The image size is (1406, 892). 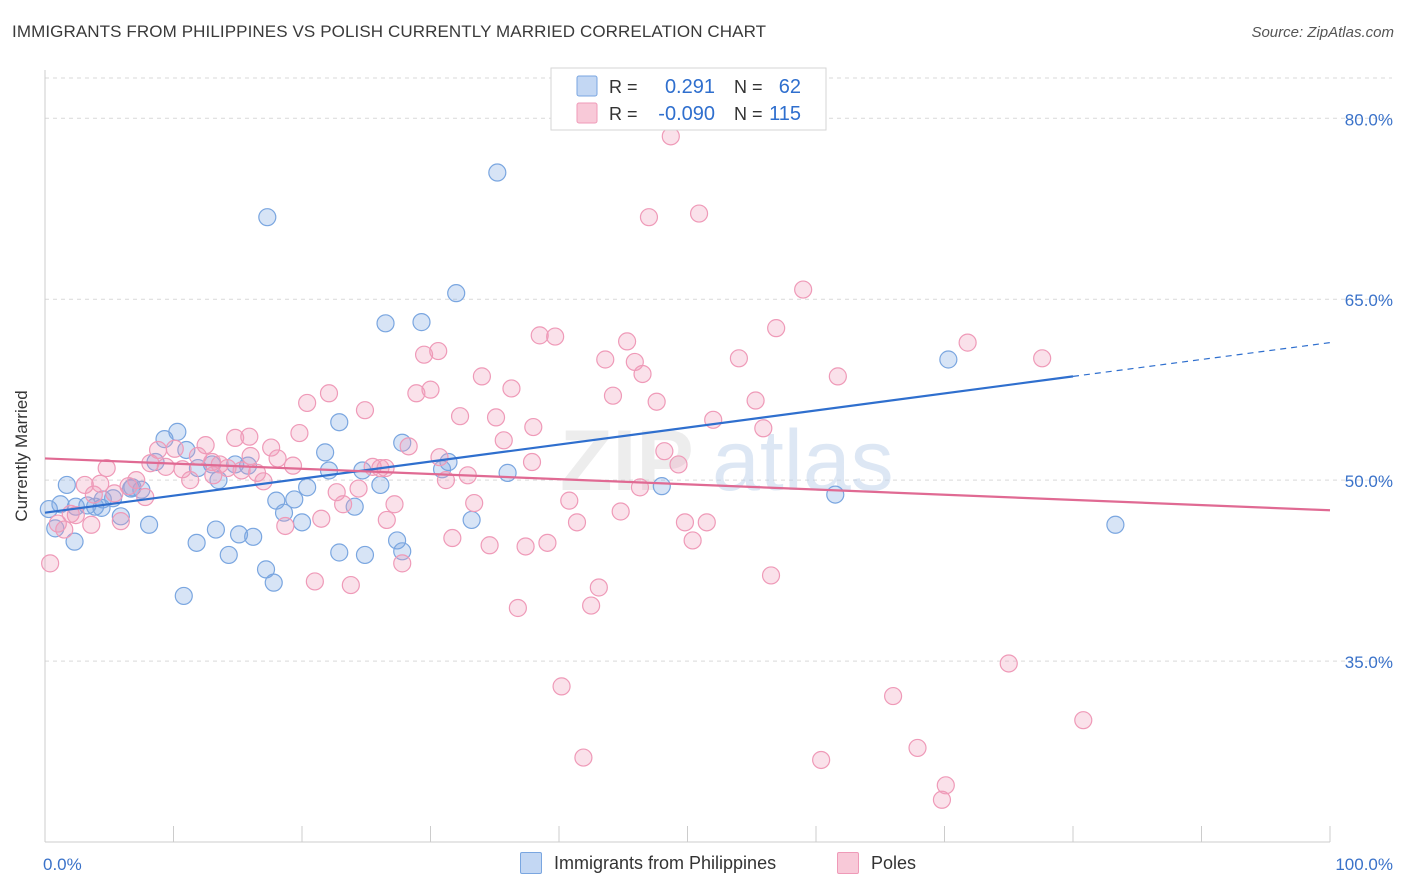 What do you see at coordinates (748, 87) in the screenshot?
I see `legend-n-label-1: N =` at bounding box center [748, 87].